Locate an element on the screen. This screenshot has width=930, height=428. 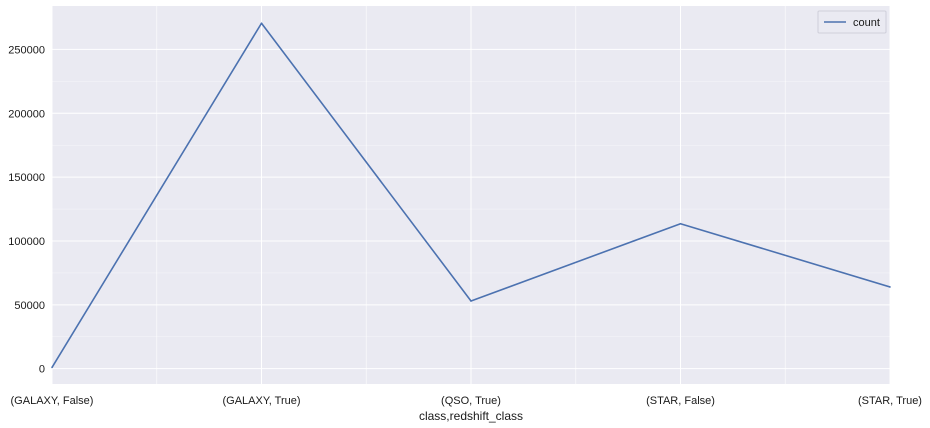
legend-box is located at coordinates (852, 22).